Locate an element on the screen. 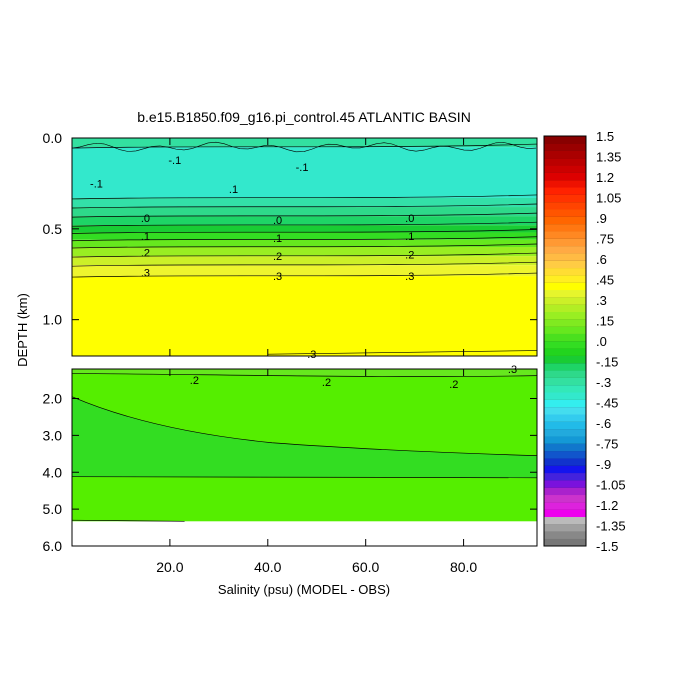  y-tick-label: 4.0 is located at coordinates (53, 472).